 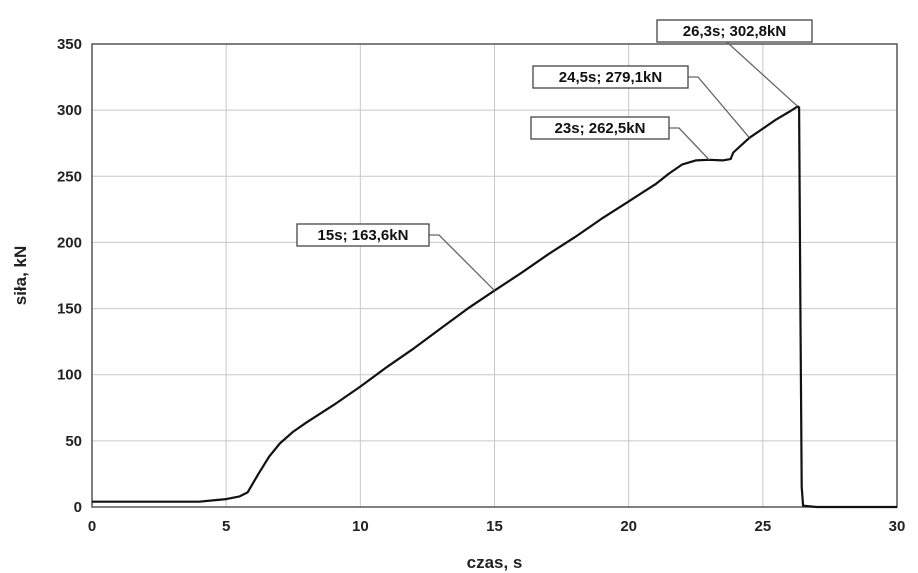 I want to click on x-tick-label: 10, so click(x=360, y=526).